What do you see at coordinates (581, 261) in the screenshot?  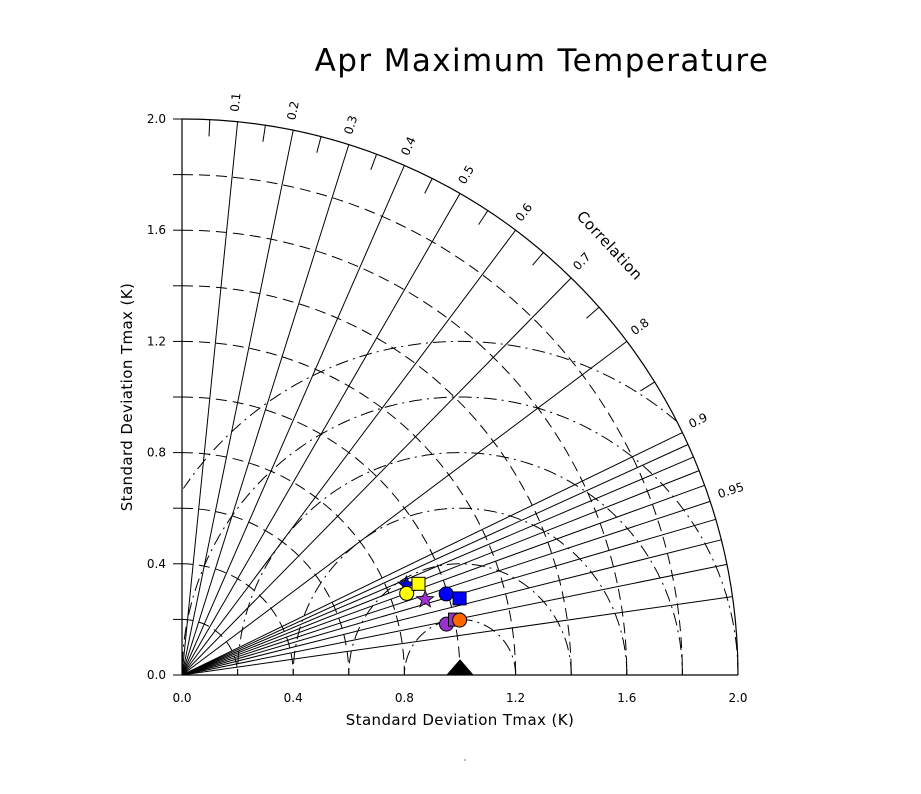 I see `correlation-tick-label: 0.7` at bounding box center [581, 261].